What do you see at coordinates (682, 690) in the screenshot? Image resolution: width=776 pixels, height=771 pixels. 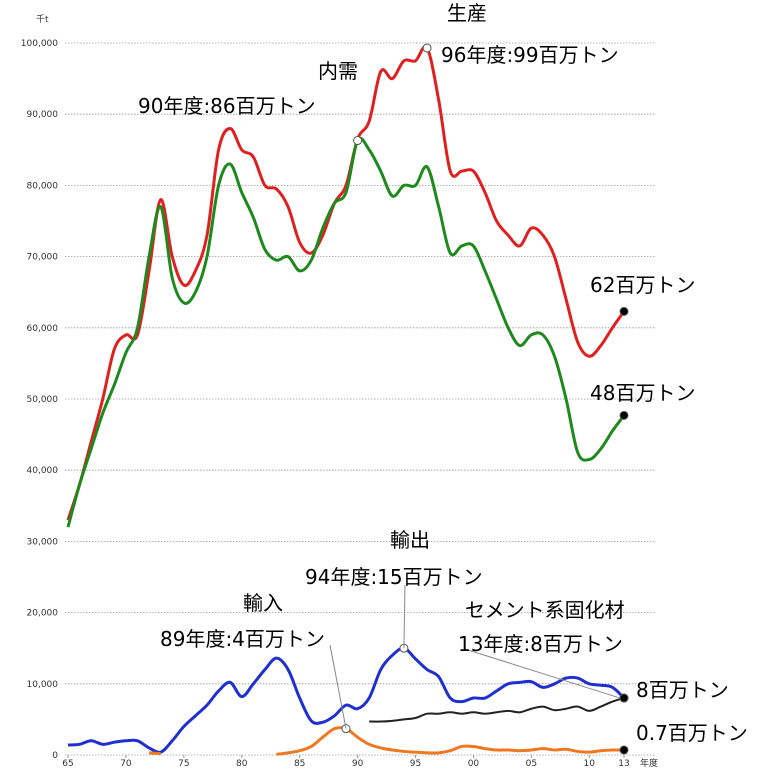 I see `annotation: 8百万トン` at bounding box center [682, 690].